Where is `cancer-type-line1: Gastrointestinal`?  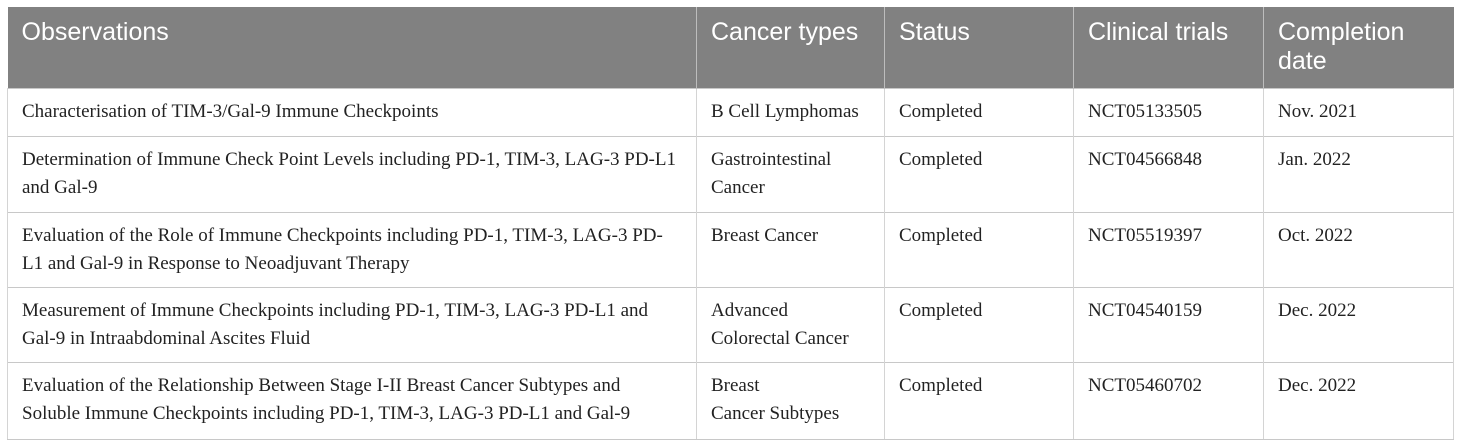 cancer-type-line1: Gastrointestinal is located at coordinates (771, 159).